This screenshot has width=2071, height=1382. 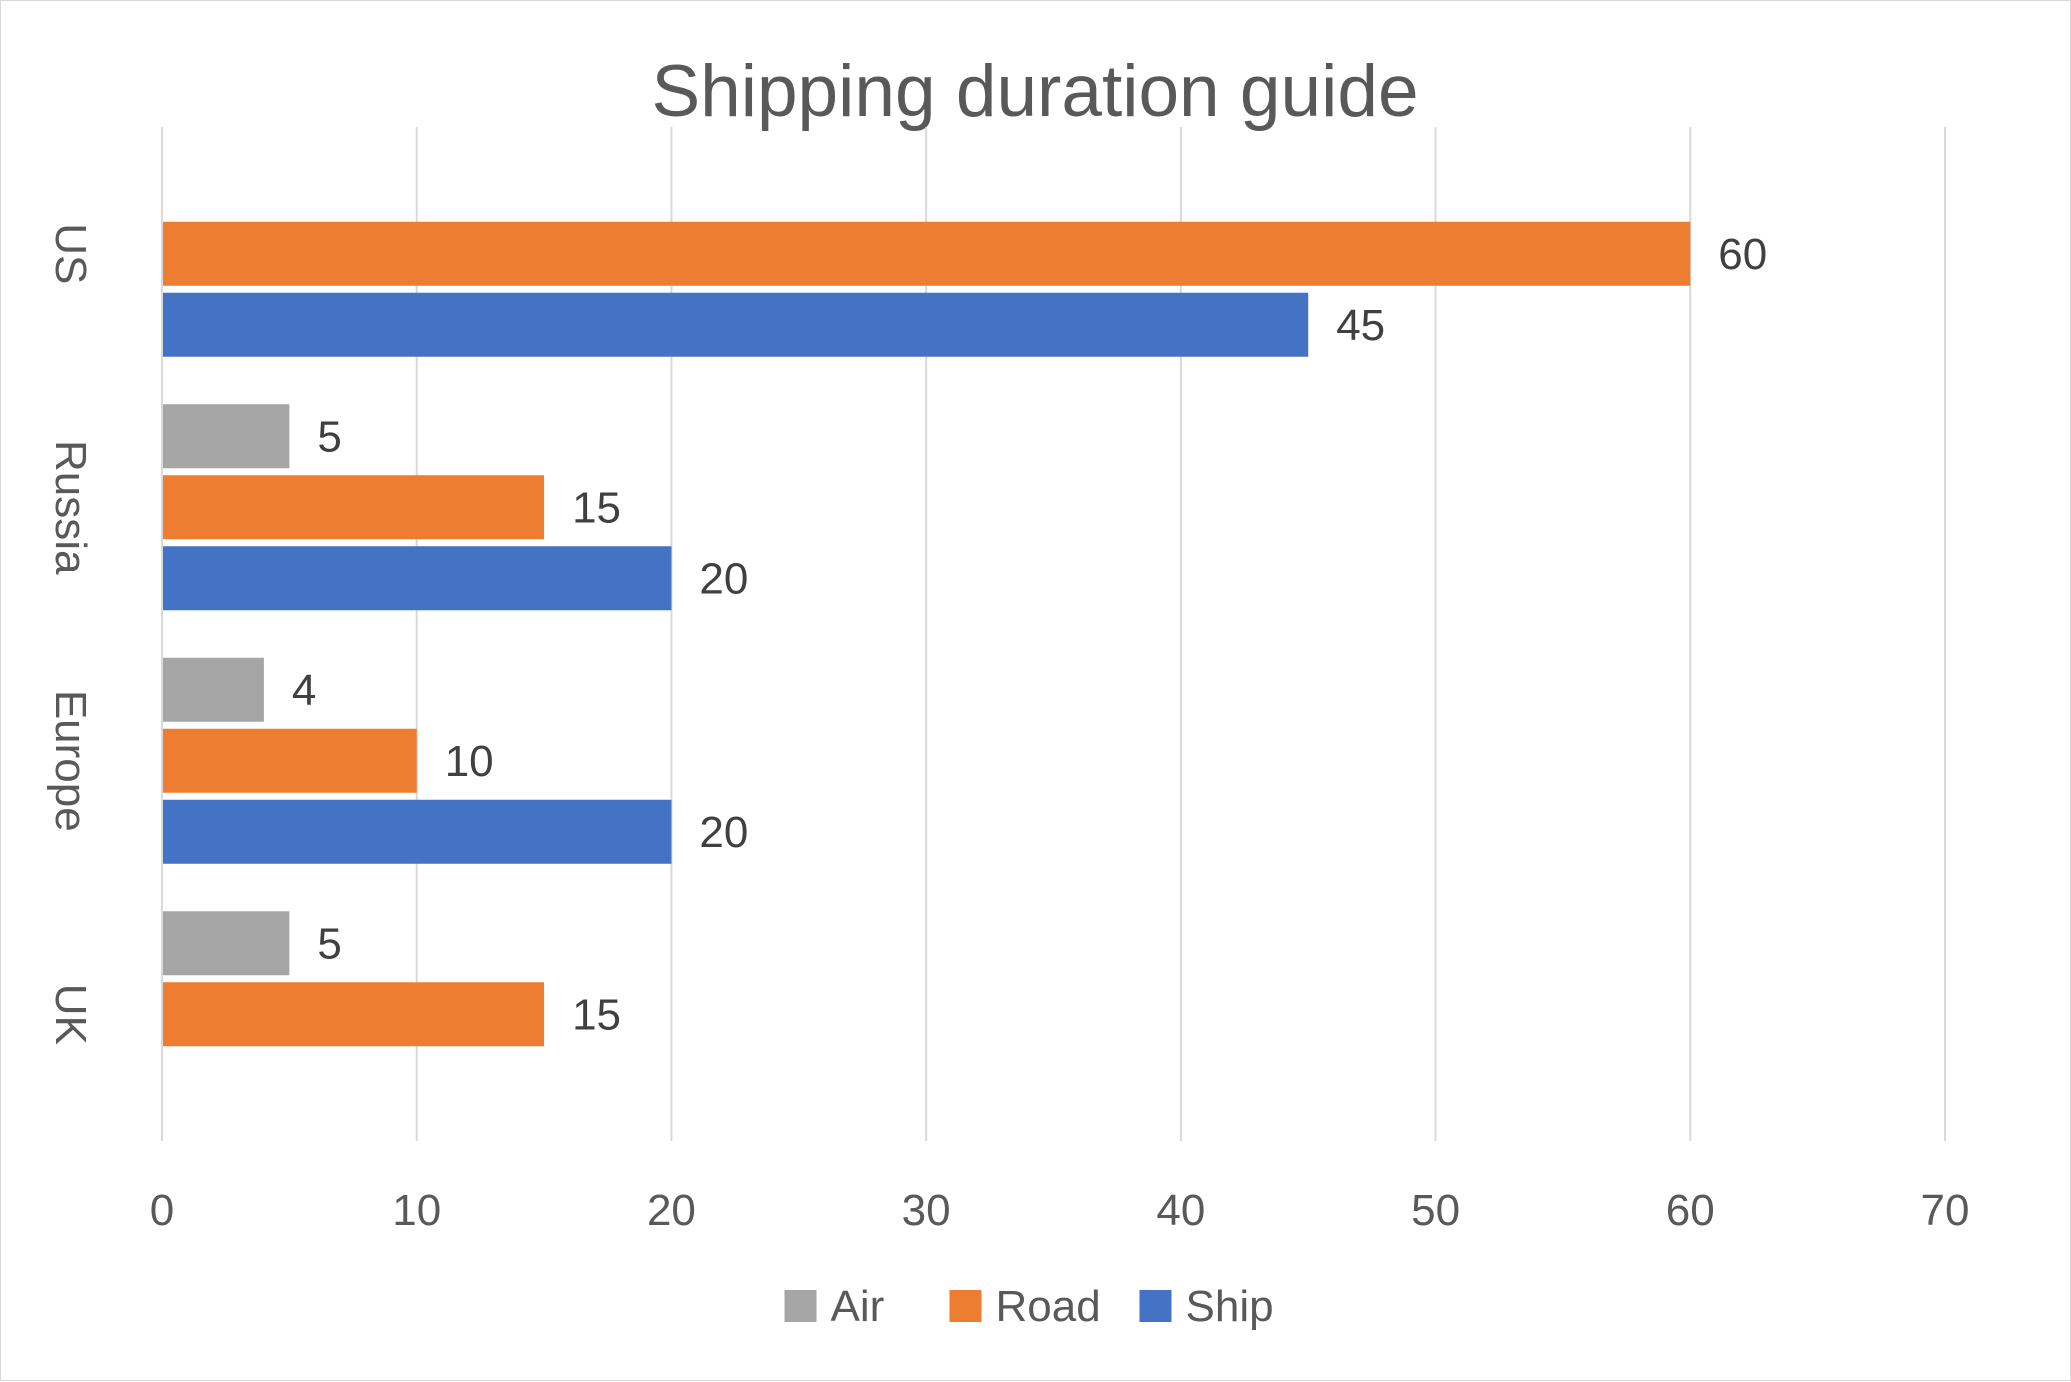 I want to click on bar-road-us, so click(x=926, y=253).